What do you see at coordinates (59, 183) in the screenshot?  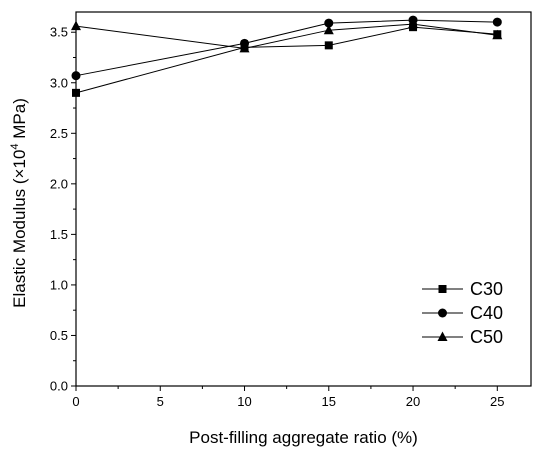 I see `y-tick-label: 2.0` at bounding box center [59, 183].